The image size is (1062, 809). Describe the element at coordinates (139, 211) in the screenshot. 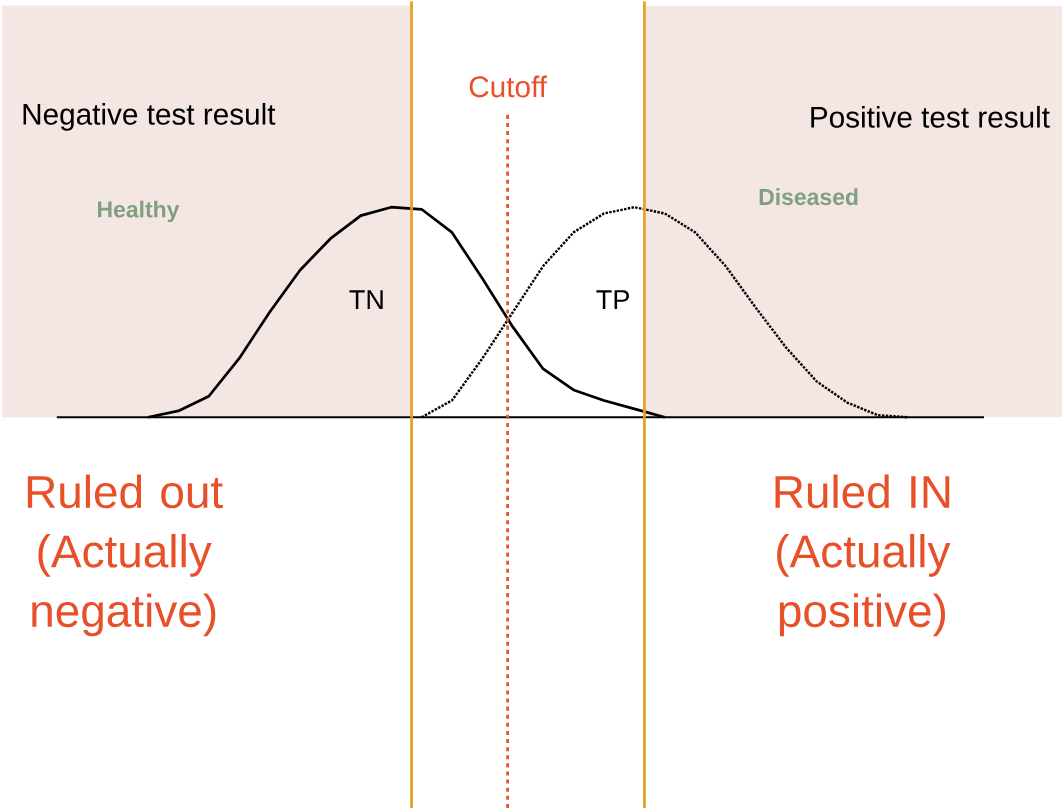

I see `annotation: Healthy` at that location.